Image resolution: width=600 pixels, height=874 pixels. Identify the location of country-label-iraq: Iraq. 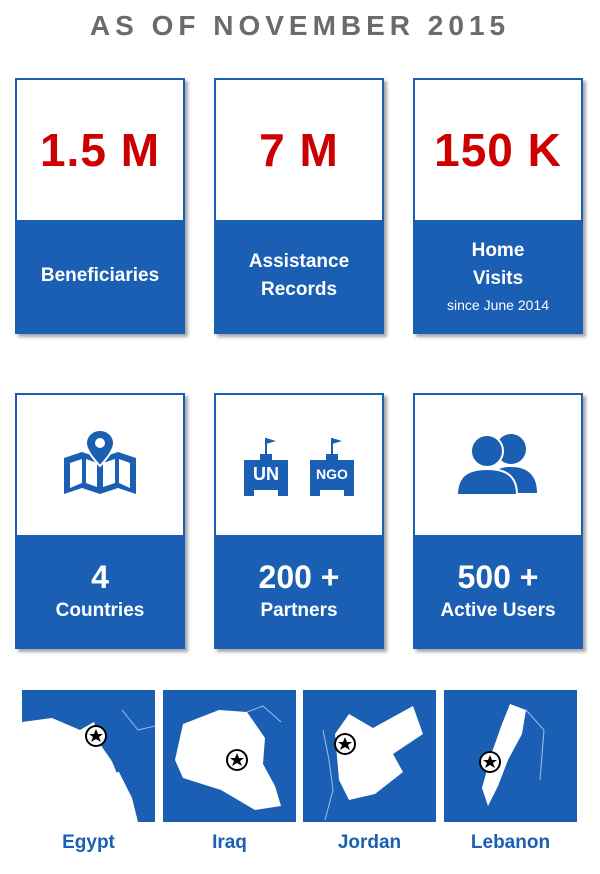
(229, 842).